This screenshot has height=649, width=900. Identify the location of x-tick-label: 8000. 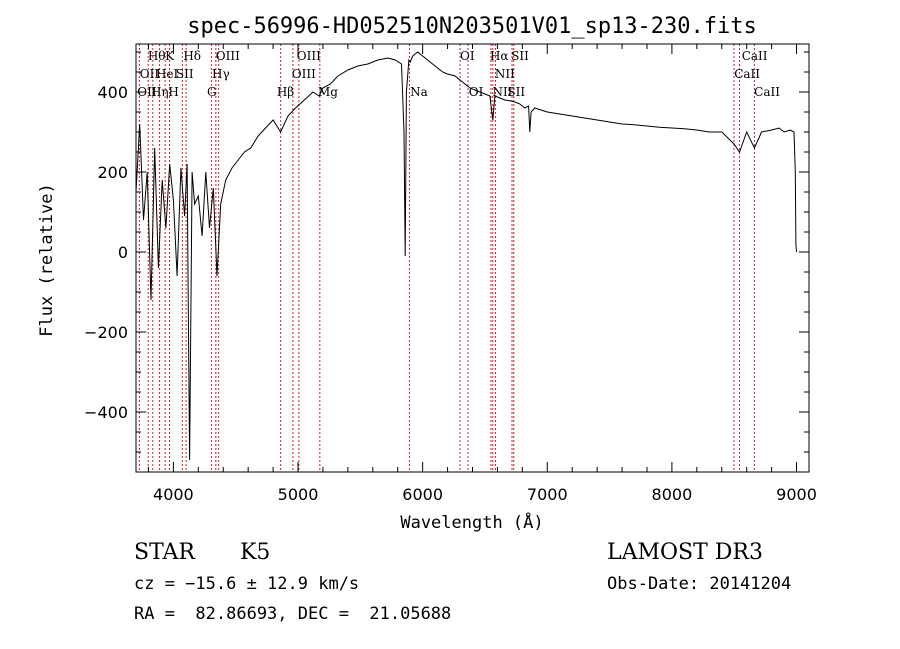
(672, 494).